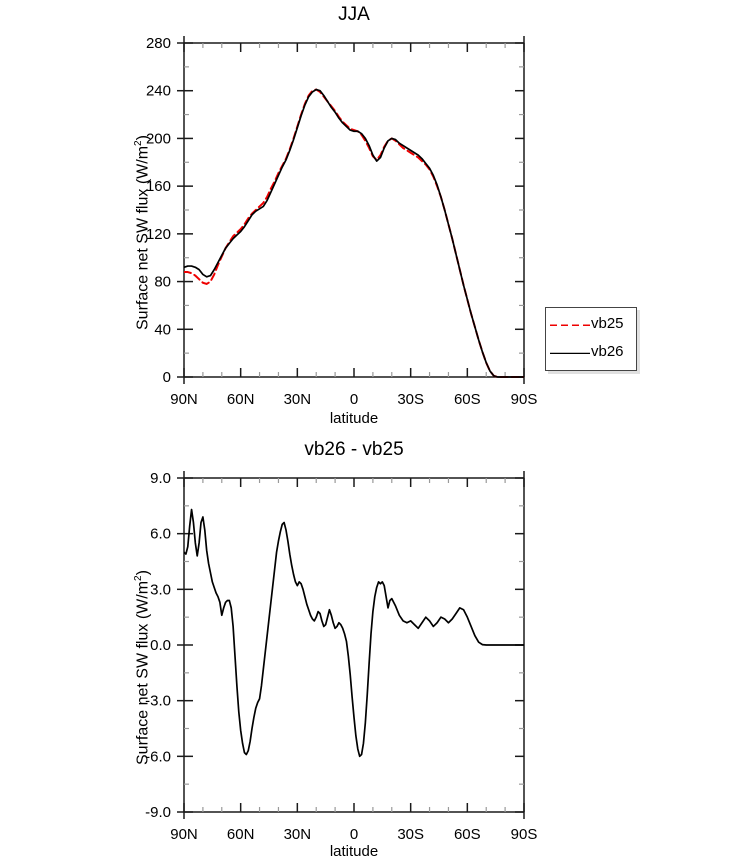 The image size is (733, 865). Describe the element at coordinates (158, 186) in the screenshot. I see `y-tick-label: 160` at that location.